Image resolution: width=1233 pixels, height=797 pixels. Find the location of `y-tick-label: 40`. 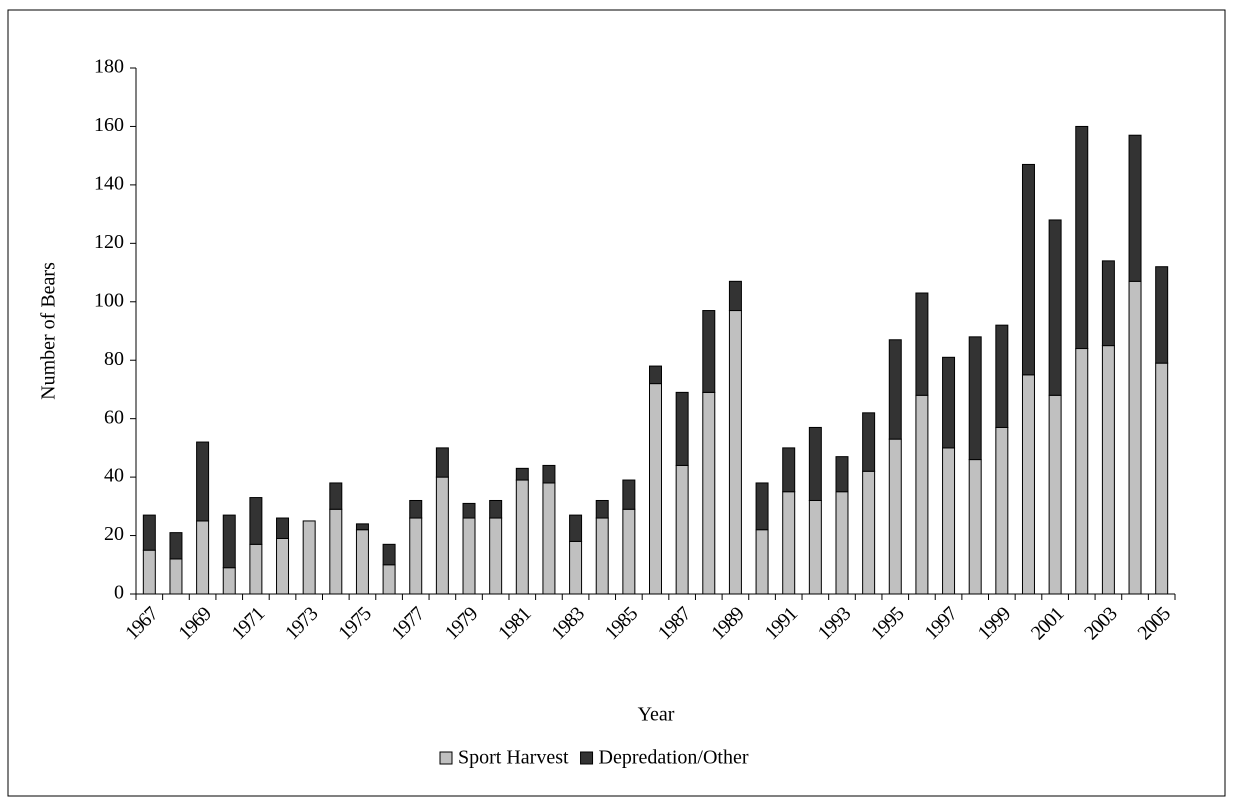

y-tick-label: 40 is located at coordinates (114, 476).